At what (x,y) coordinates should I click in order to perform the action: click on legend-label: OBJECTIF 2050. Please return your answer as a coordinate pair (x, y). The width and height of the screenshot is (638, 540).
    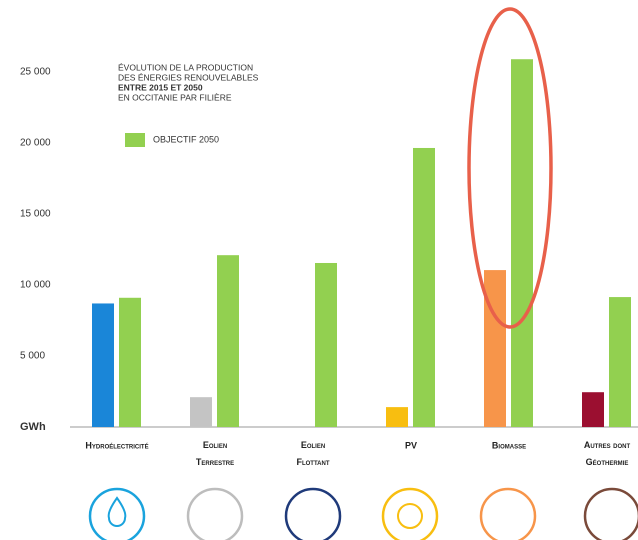
    Looking at the image, I should click on (186, 139).